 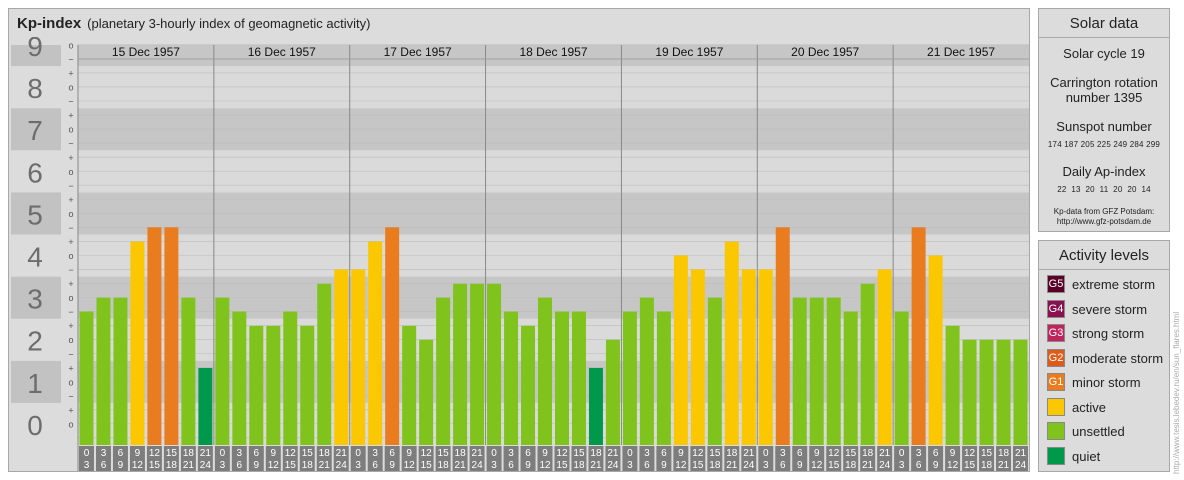 What do you see at coordinates (1110, 309) in the screenshot?
I see `legend-label: severe storm` at bounding box center [1110, 309].